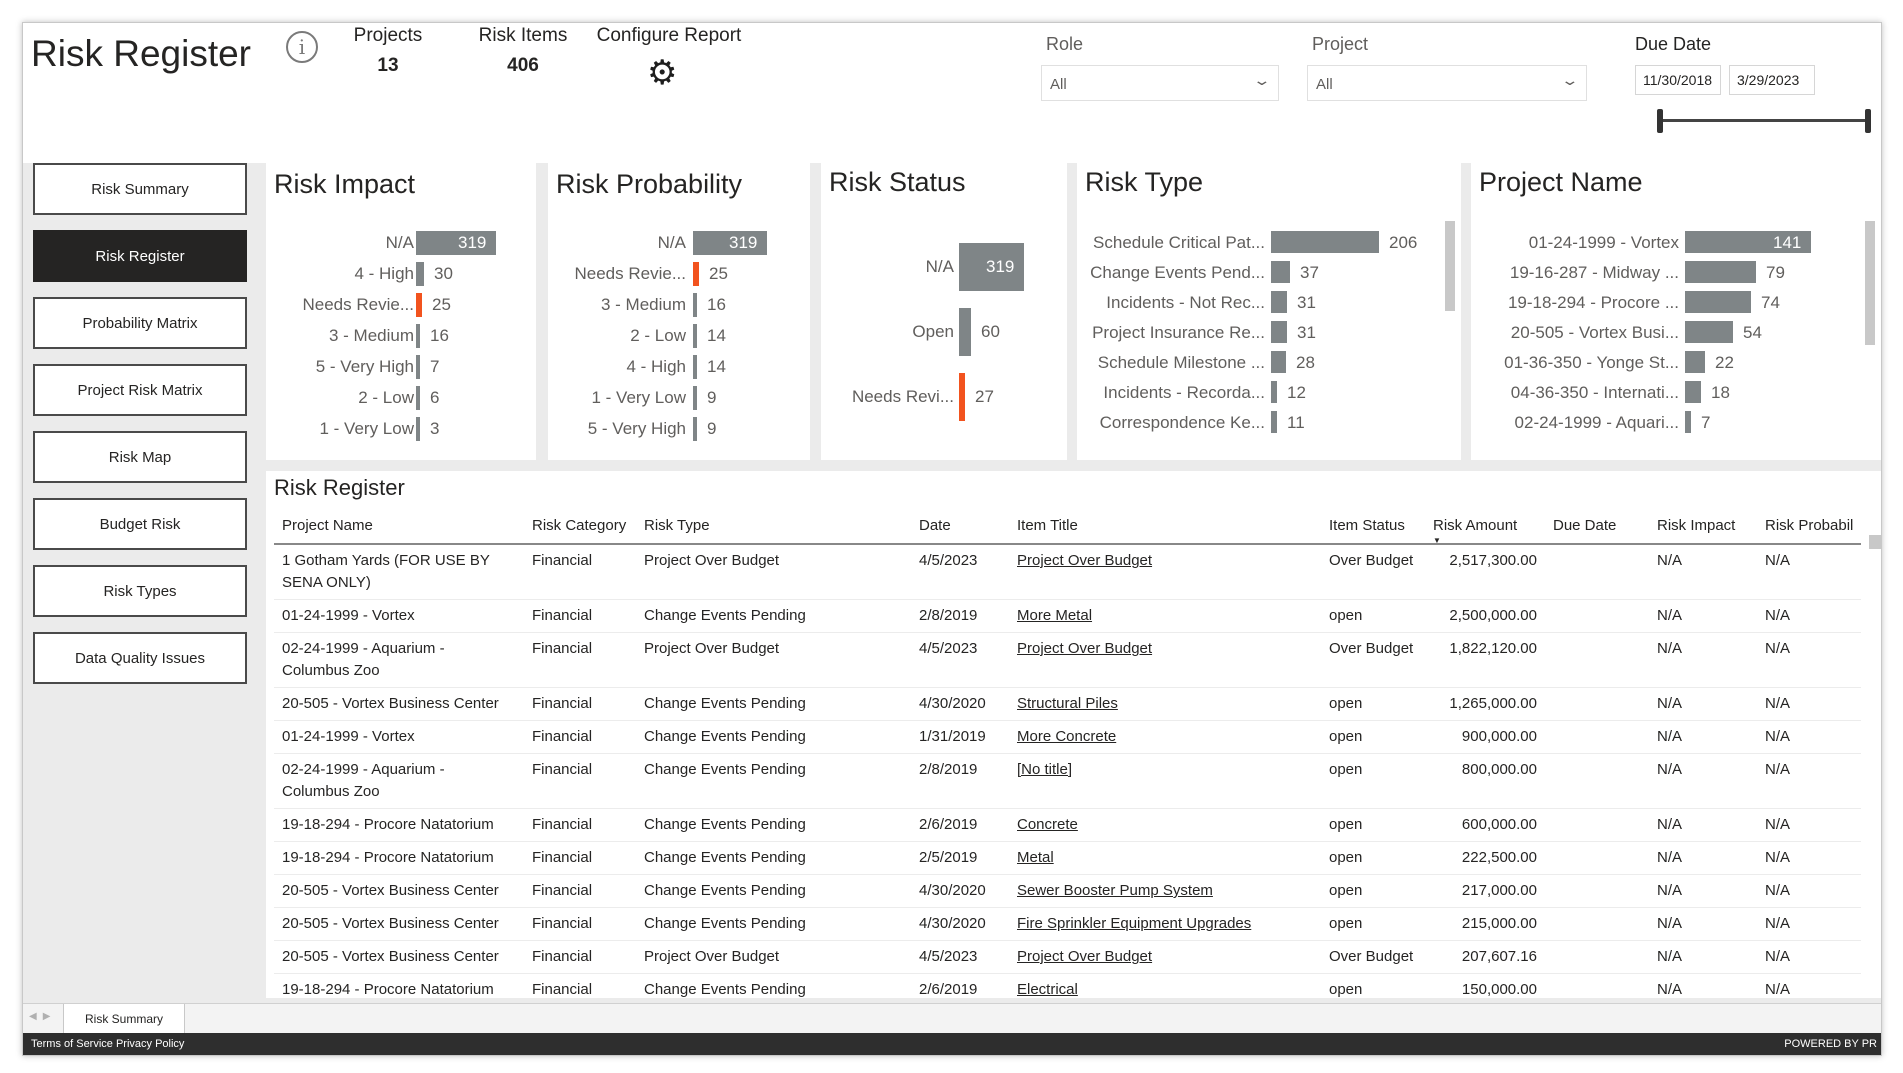  Describe the element at coordinates (140, 524) in the screenshot. I see `nav-budget-risk: Budget Risk` at that location.